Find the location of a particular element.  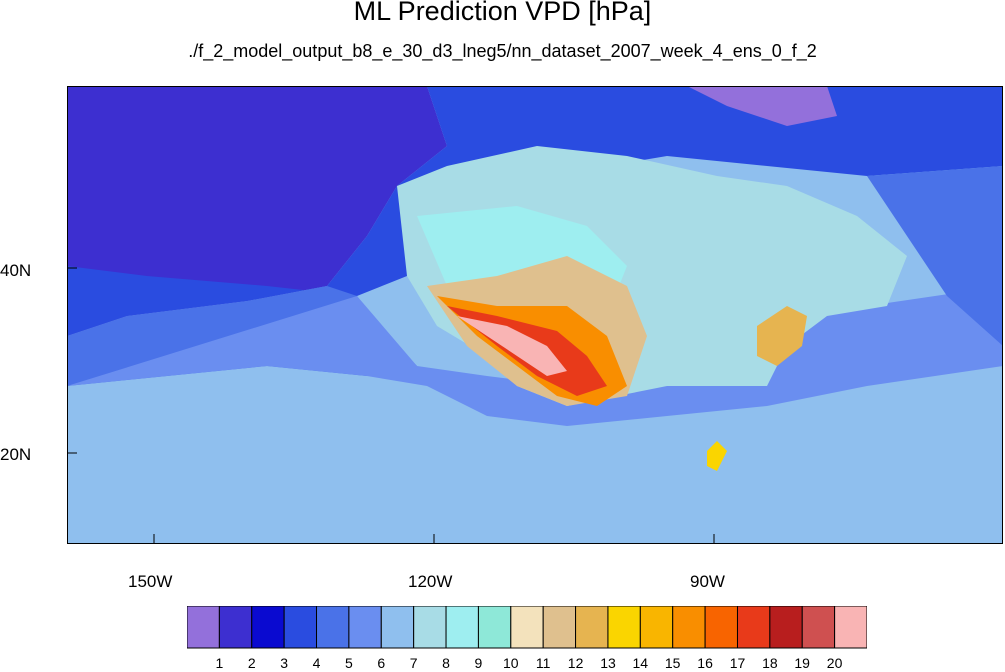

colorbar-label: 6 is located at coordinates (381, 663).